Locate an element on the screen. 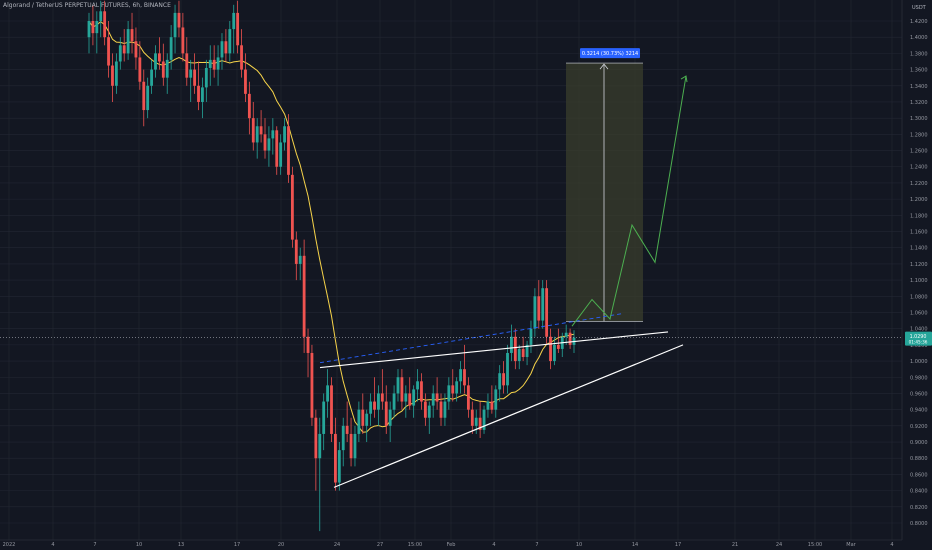 This screenshot has height=550, width=932. price-tick: 0.9000 is located at coordinates (919, 443).